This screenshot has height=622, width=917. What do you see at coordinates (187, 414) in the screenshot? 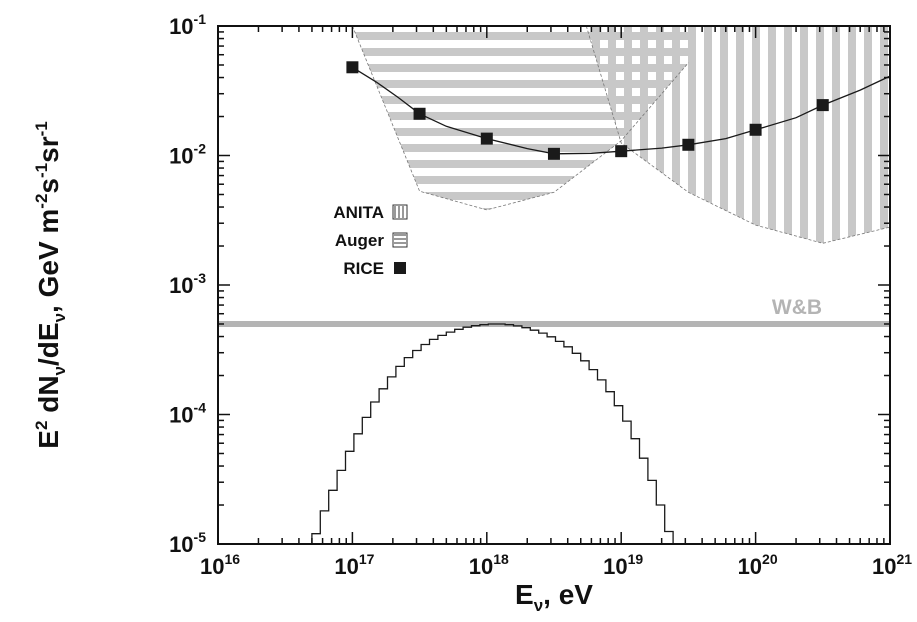
I see `y-tick-label: 10⁻⁴` at bounding box center [187, 414].